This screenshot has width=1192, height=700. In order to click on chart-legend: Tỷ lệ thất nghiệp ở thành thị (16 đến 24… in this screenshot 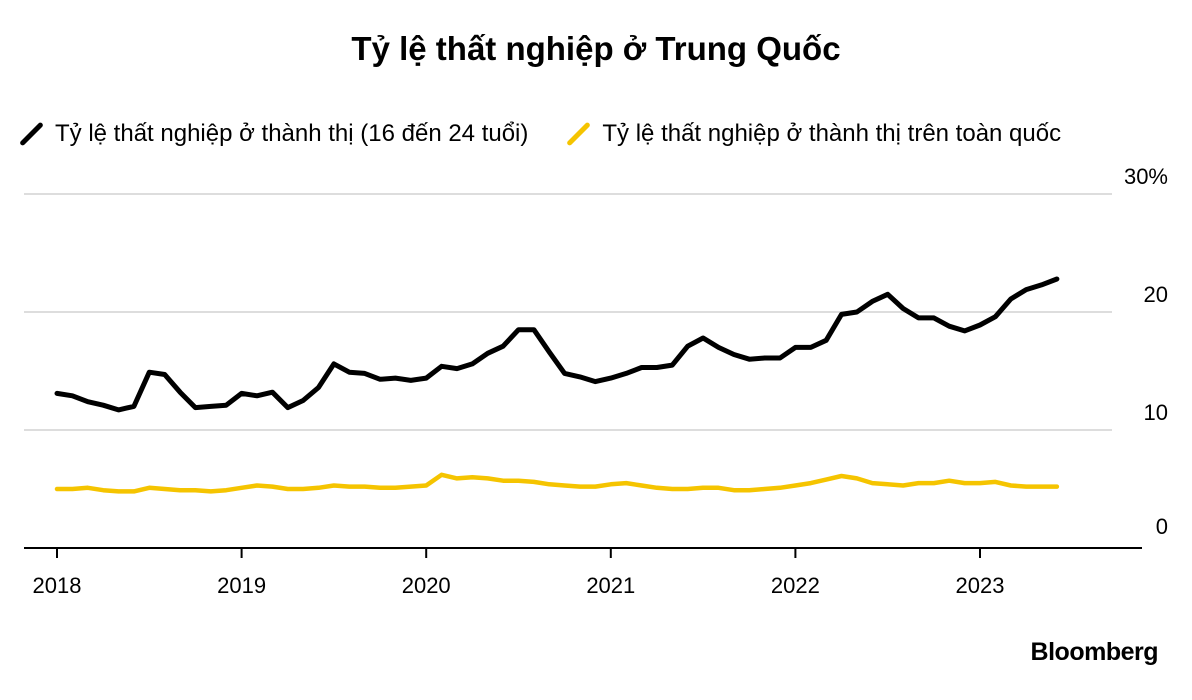, I will do `click(565, 134)`.